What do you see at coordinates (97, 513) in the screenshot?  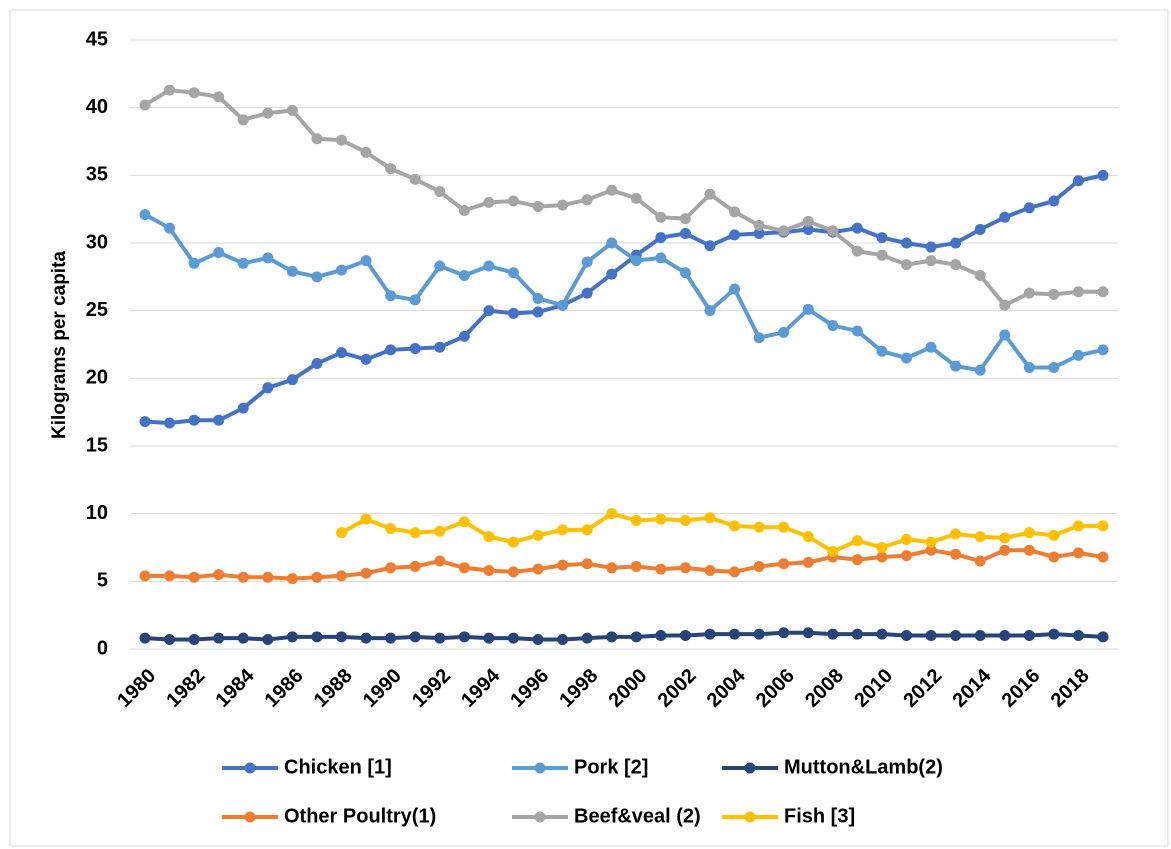 I see `y-tick-label: 10` at bounding box center [97, 513].